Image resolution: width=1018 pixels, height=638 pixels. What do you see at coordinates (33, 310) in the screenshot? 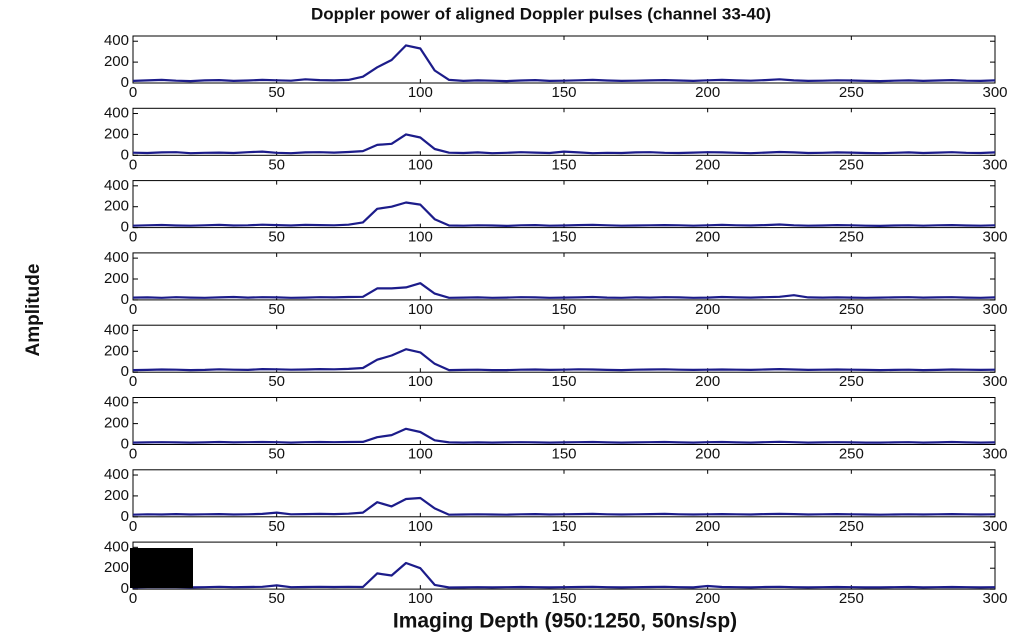
I see `y-axis-label: Amplitude` at bounding box center [33, 310].